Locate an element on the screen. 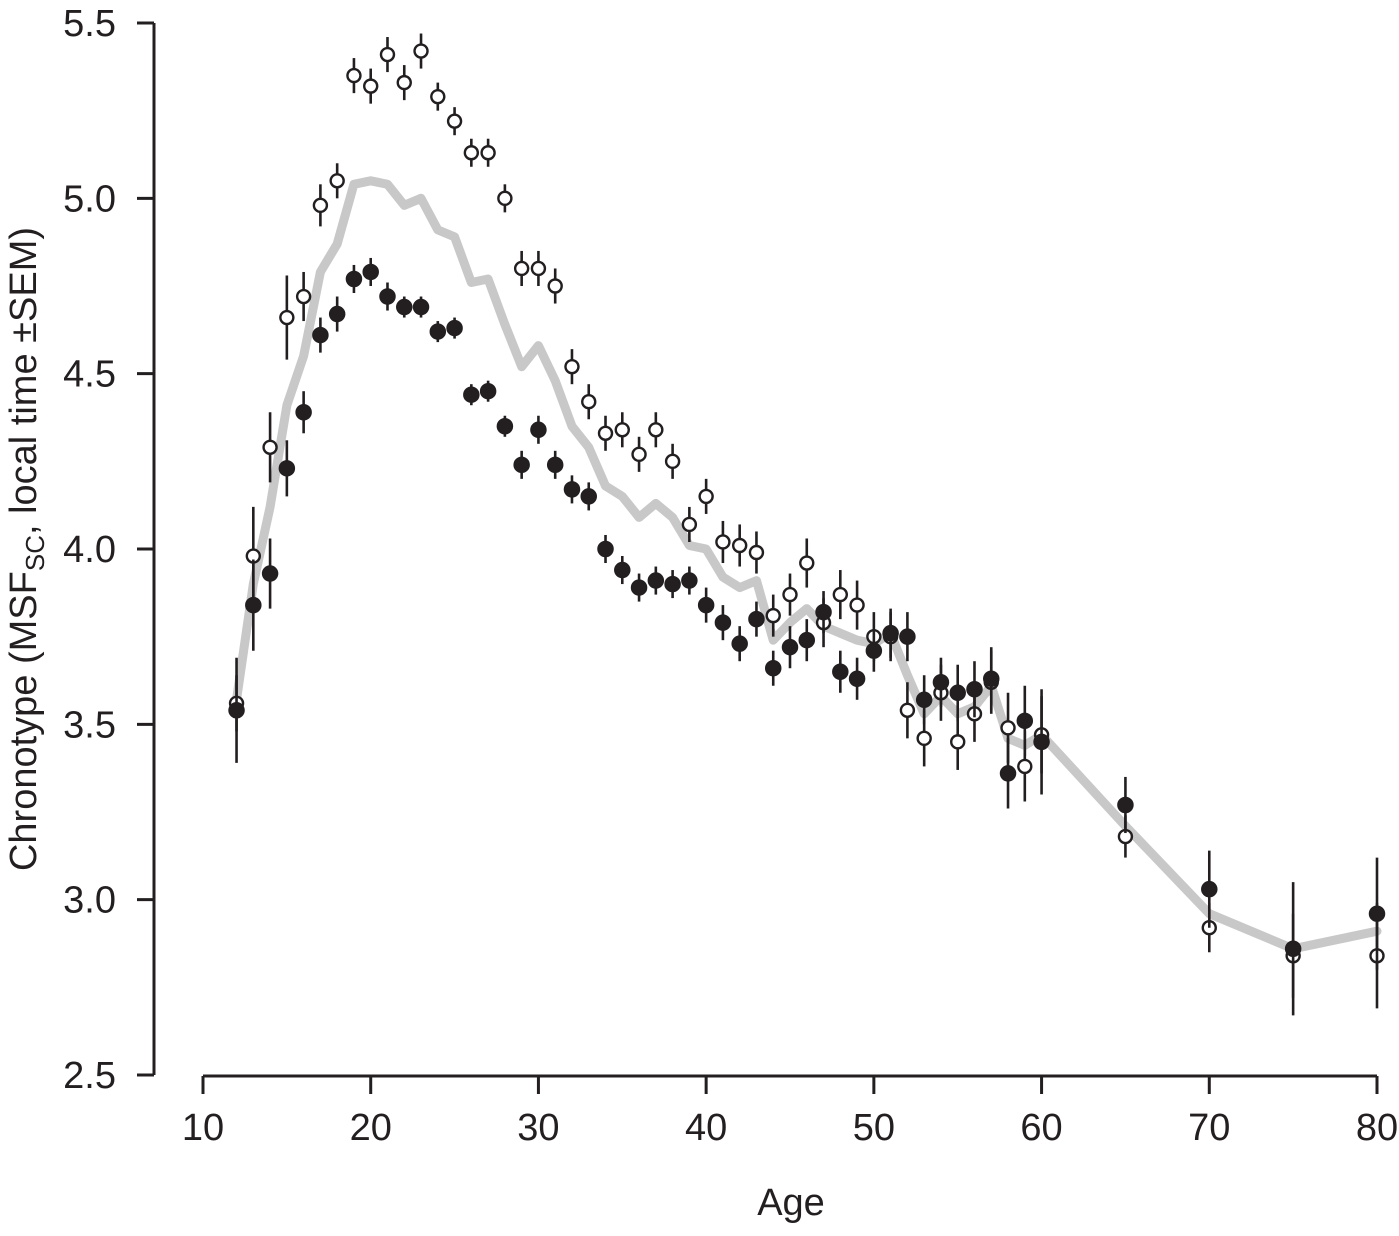 The width and height of the screenshot is (1399, 1236). x-tick-label: 60 is located at coordinates (1041, 1128).